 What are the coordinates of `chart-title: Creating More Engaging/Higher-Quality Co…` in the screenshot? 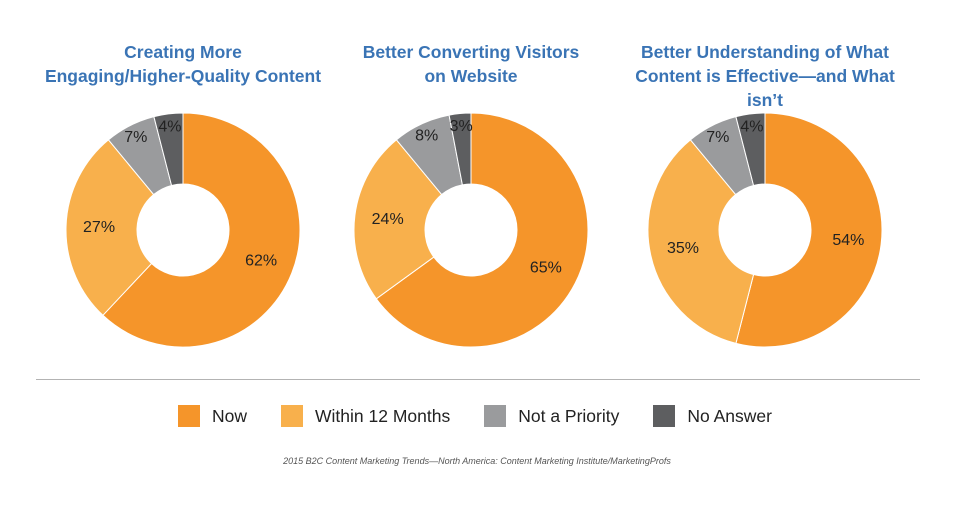 It's located at (183, 64).